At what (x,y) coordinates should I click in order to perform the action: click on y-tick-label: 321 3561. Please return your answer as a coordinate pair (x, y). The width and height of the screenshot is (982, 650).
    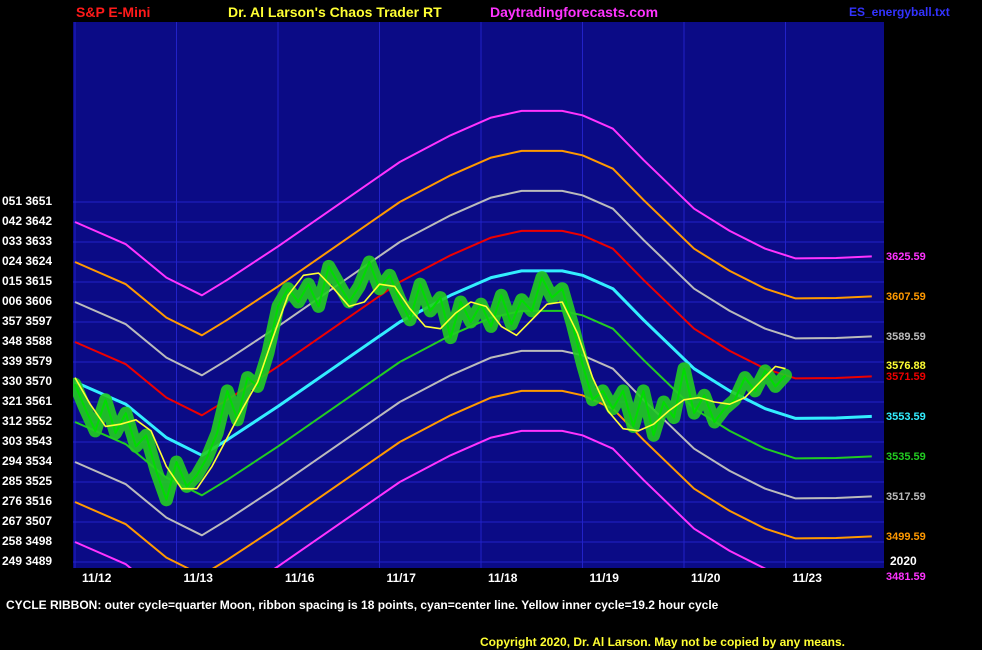
    Looking at the image, I should click on (27, 401).